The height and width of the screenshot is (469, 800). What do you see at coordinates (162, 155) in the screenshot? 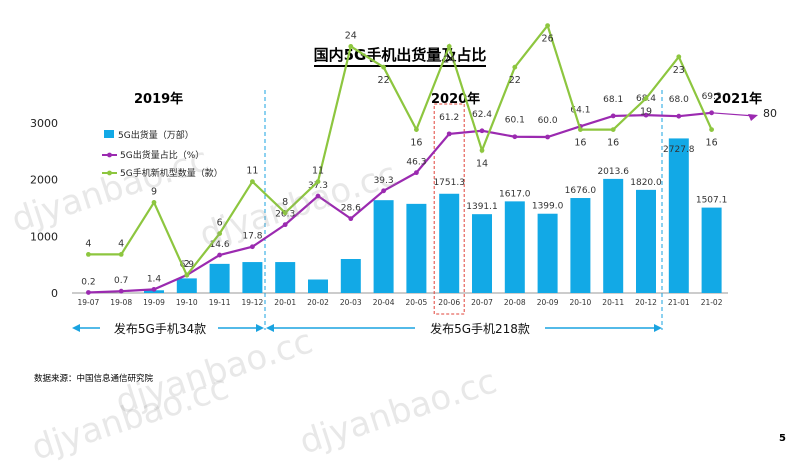
I see `legend-label-share: 5G出货量占比（%）` at bounding box center [162, 155].